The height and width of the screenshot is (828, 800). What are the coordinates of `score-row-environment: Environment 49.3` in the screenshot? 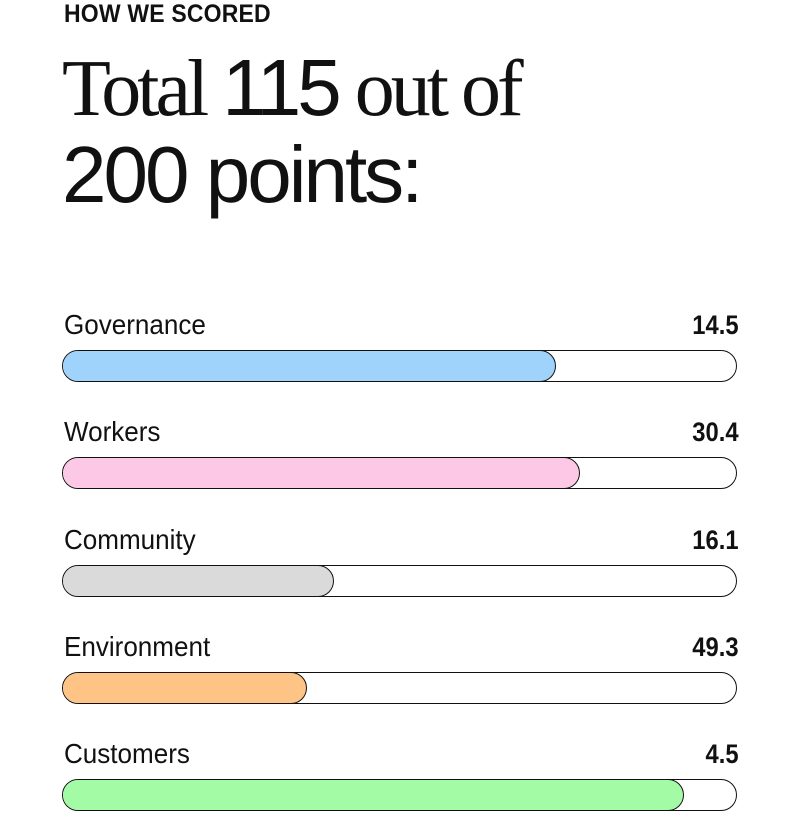 It's located at (400, 676).